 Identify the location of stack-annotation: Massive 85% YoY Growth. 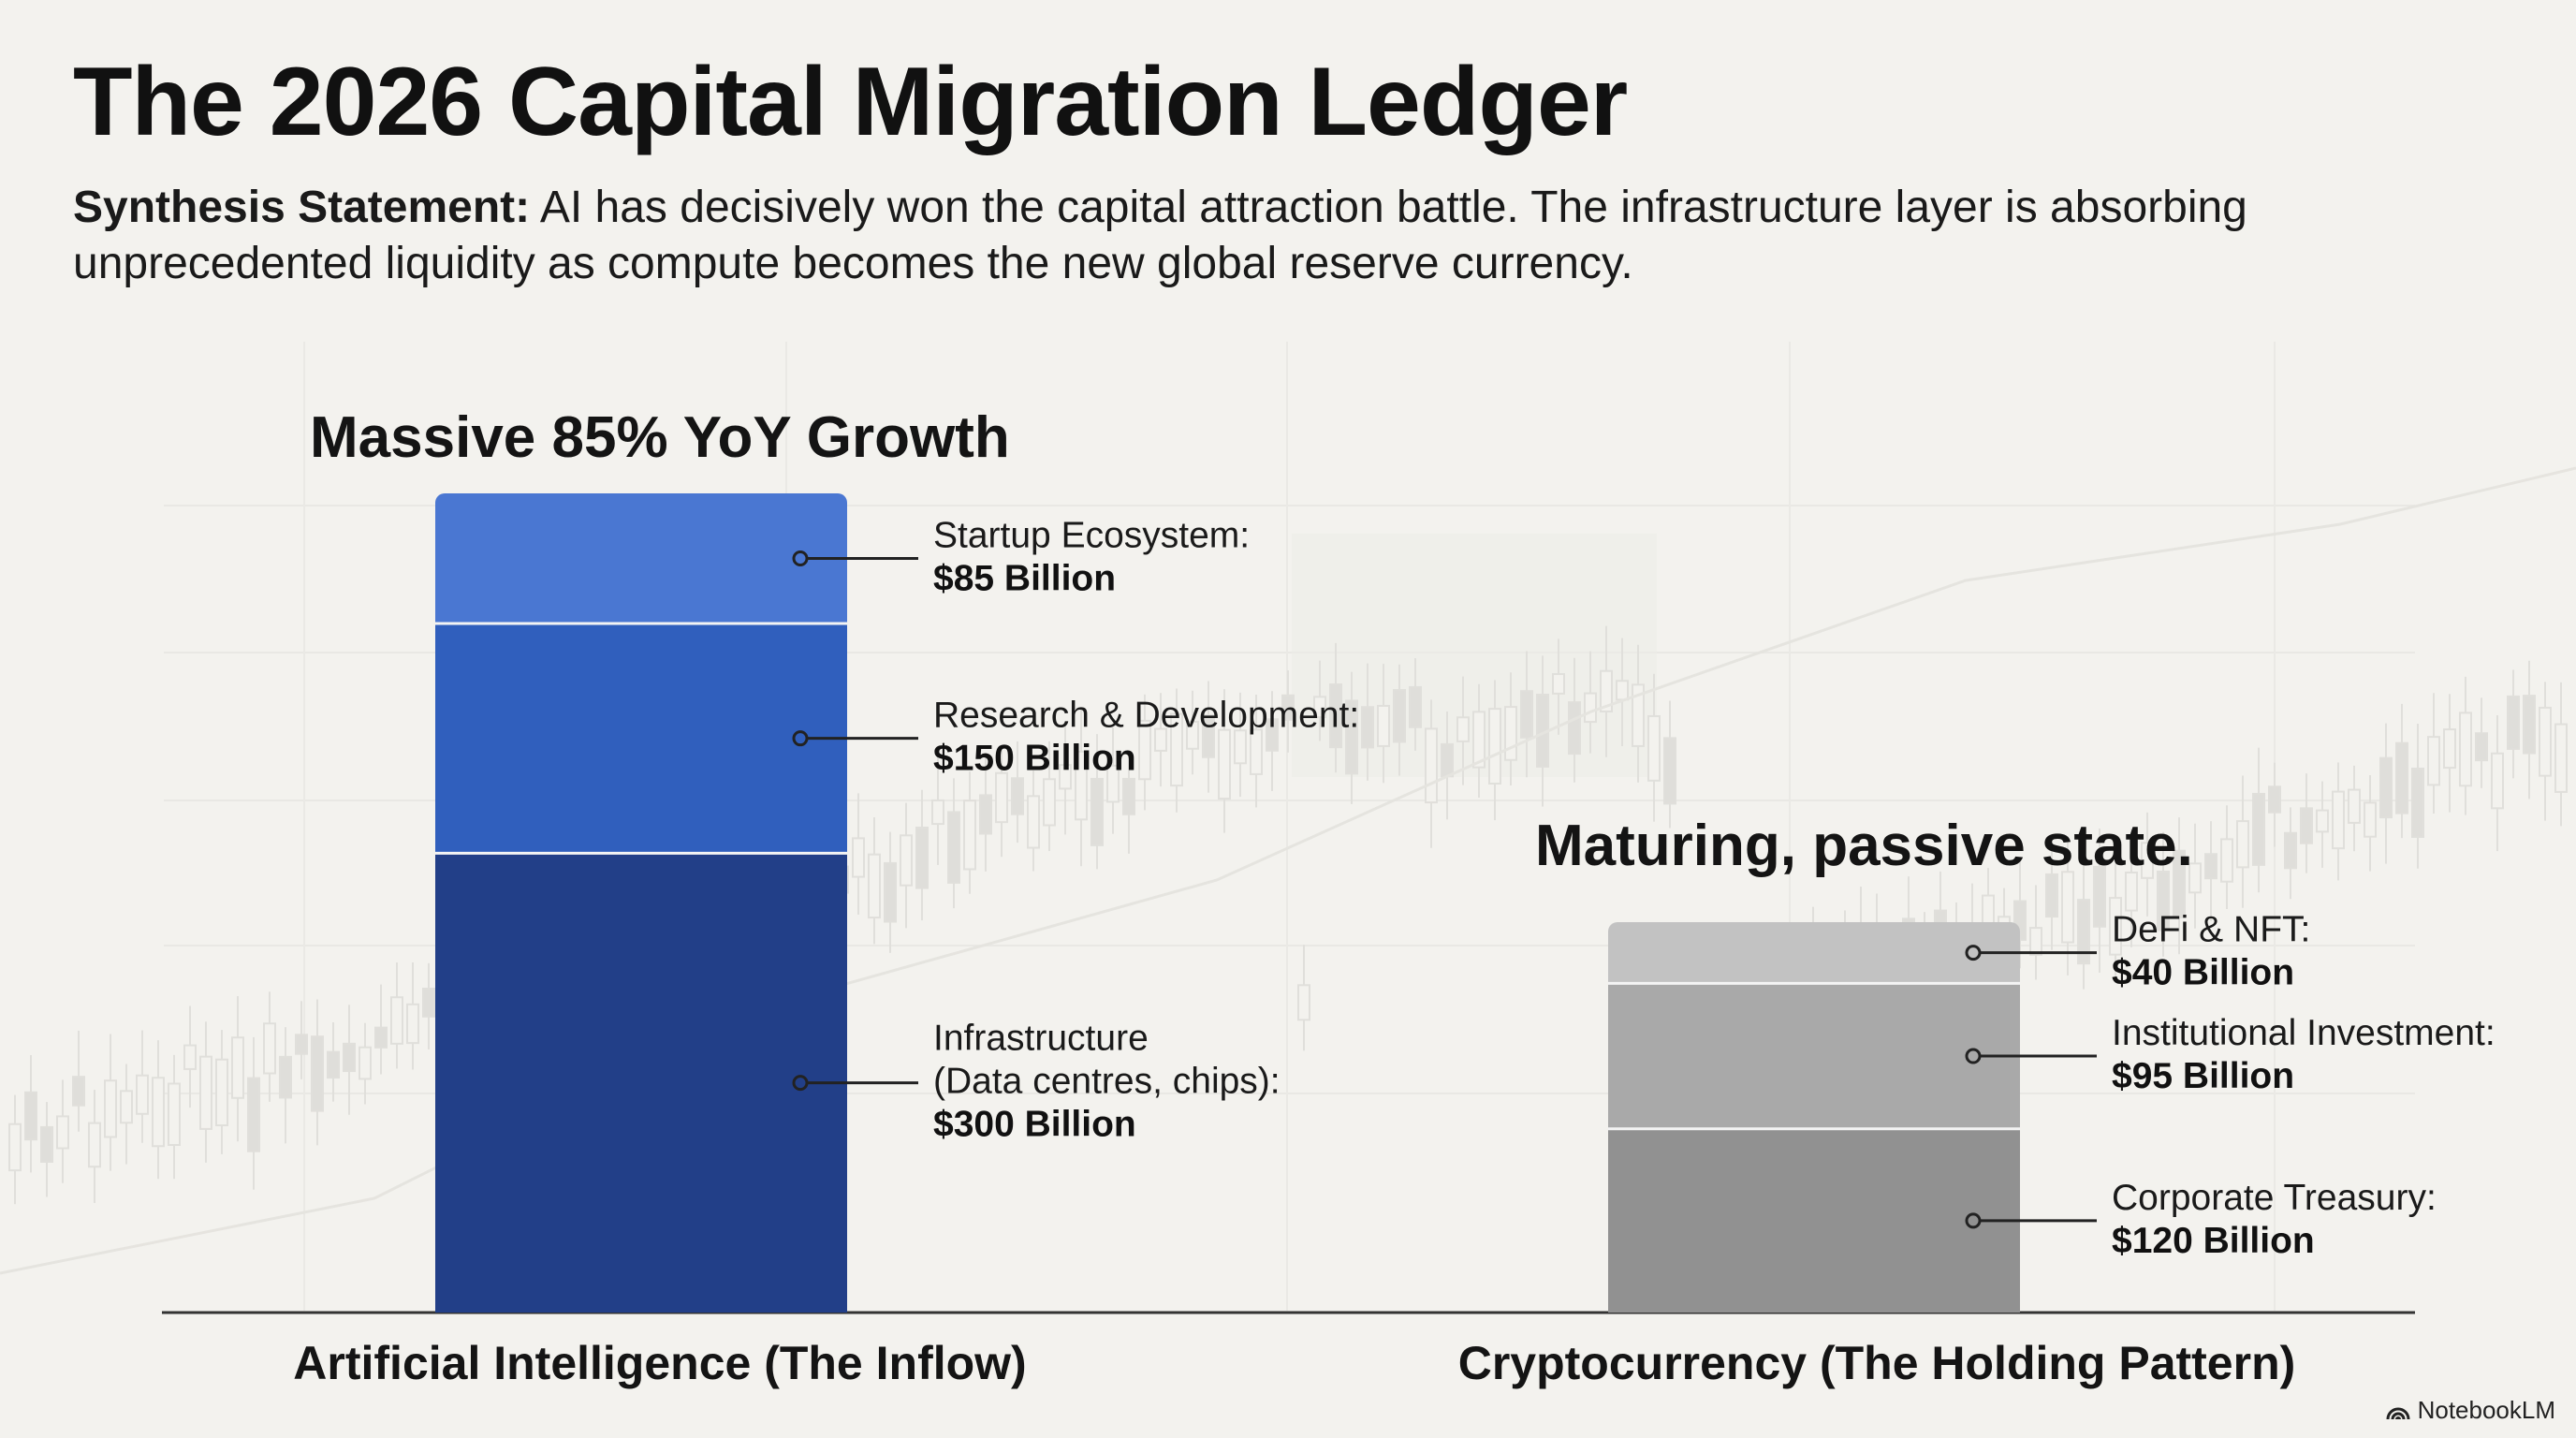
(660, 437).